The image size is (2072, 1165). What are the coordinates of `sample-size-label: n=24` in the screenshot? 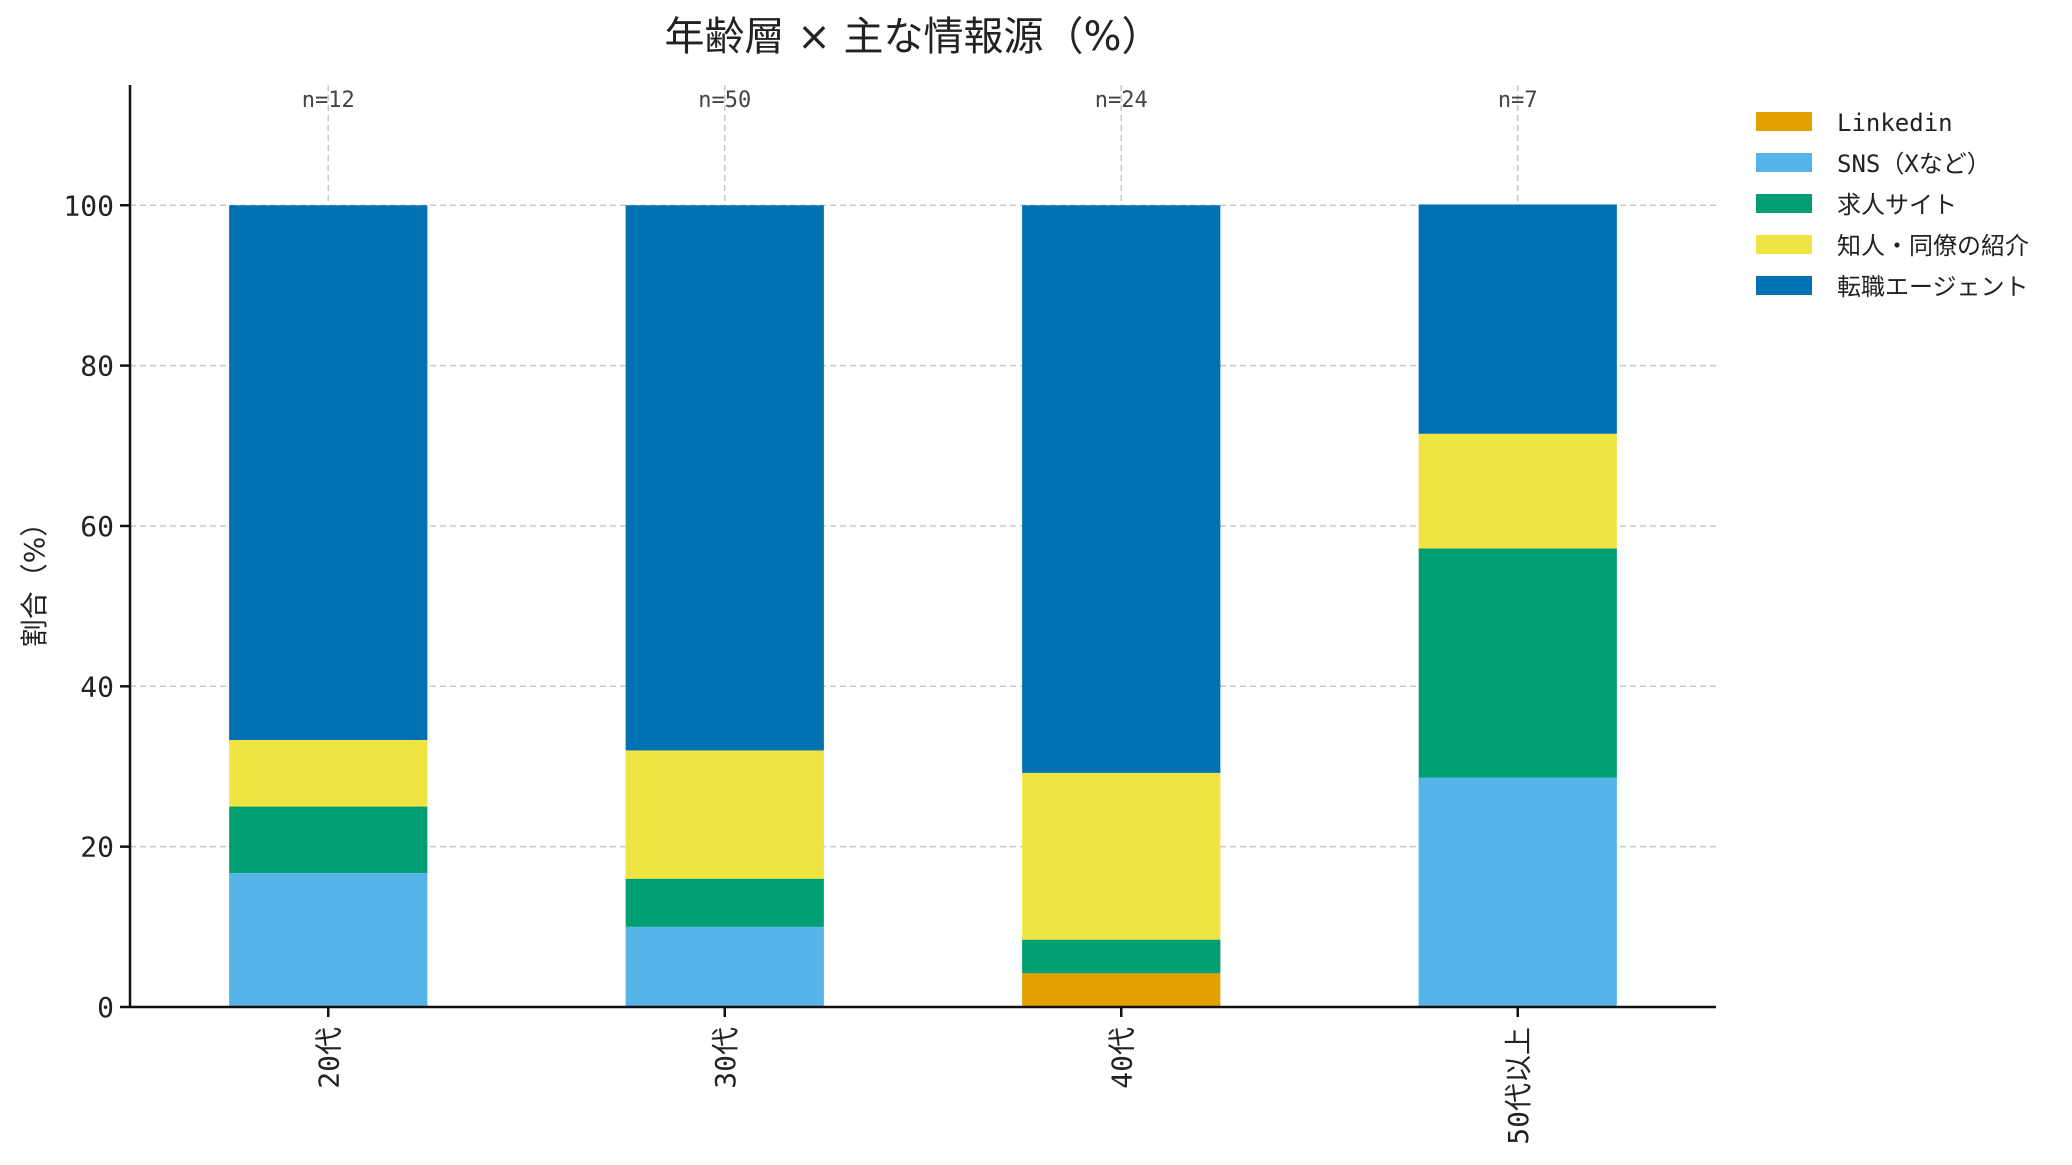 It's located at (1121, 100).